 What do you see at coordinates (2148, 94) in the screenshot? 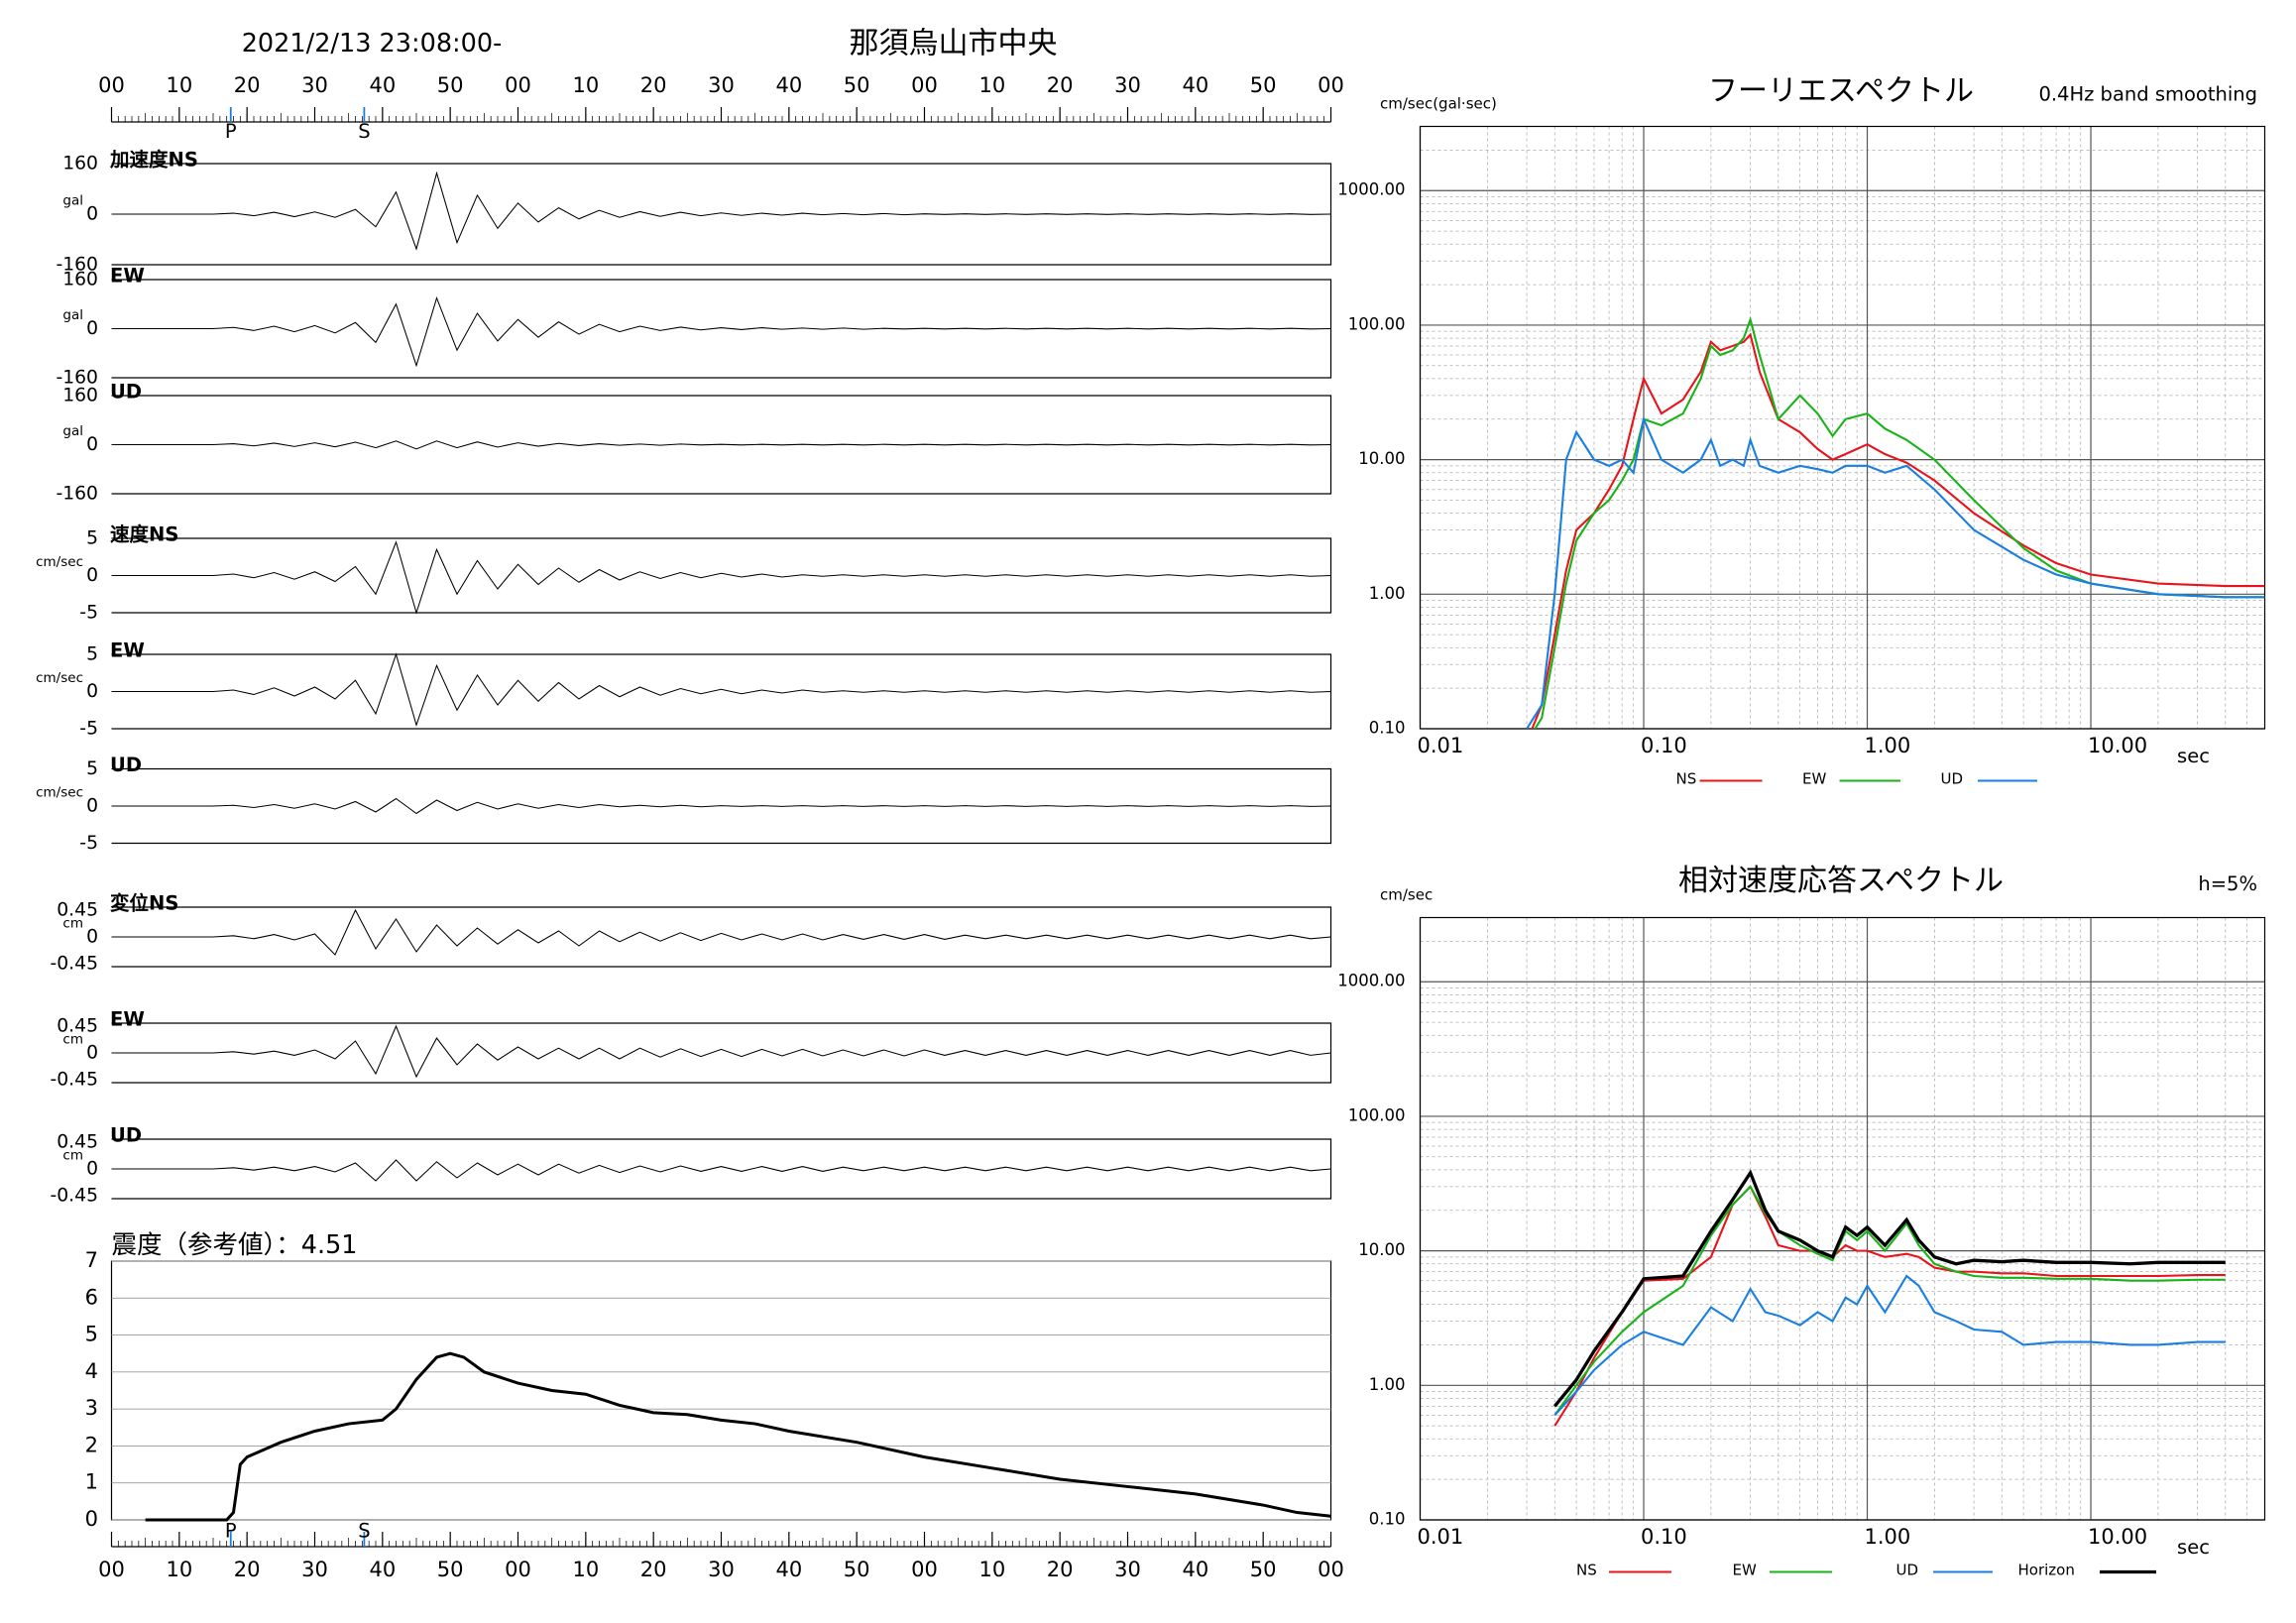
I see `chart-subtitle: 0.4Hz band smoothing` at bounding box center [2148, 94].